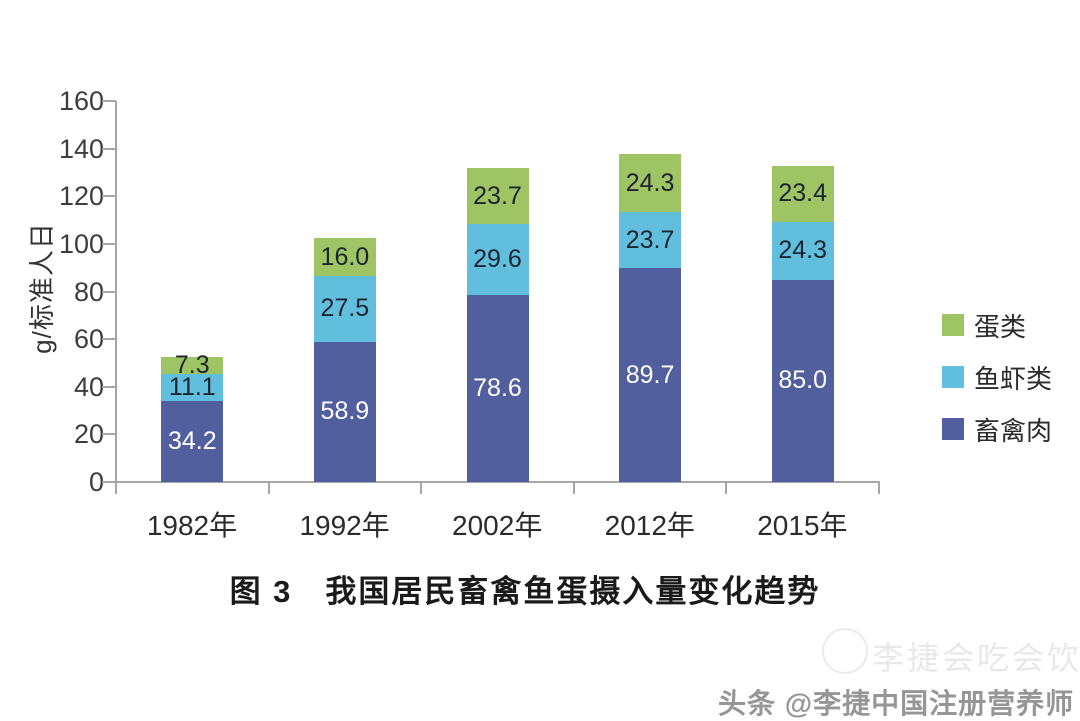 The image size is (1080, 721). I want to click on bar-segment-鱼虾类: 11.1, so click(192, 386).